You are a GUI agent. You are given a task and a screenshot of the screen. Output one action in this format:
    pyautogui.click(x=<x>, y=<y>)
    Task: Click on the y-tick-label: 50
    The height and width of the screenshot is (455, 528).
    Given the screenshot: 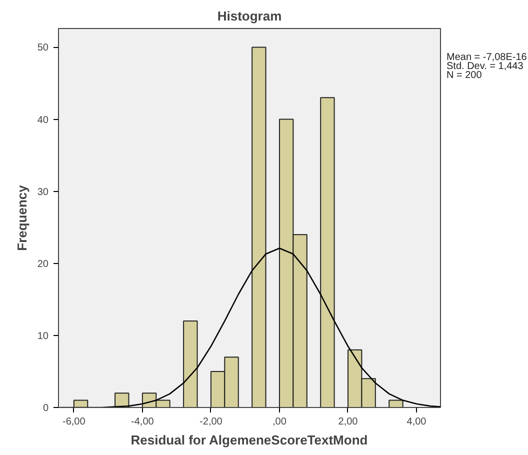 What is the action you would take?
    pyautogui.click(x=43, y=48)
    